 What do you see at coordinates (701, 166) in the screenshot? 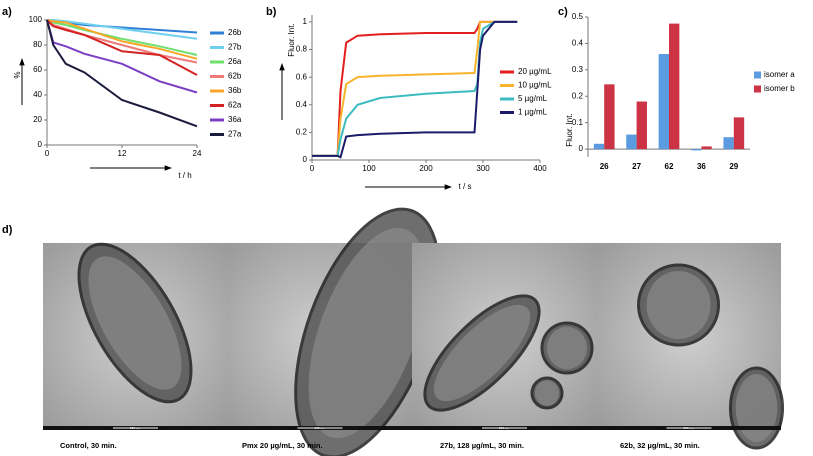
I see `x-tick-label: 36` at bounding box center [701, 166].